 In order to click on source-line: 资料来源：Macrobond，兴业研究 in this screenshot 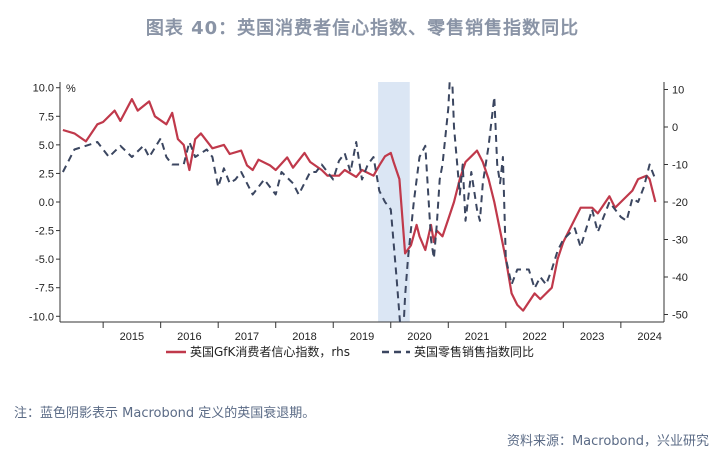, I will do `click(607, 441)`.